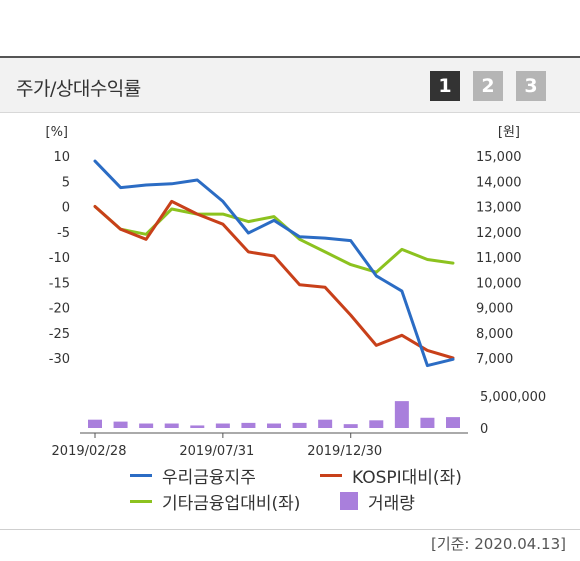 The width and height of the screenshot is (580, 561). What do you see at coordinates (66, 208) in the screenshot?
I see `left-tick-label: 0` at bounding box center [66, 208].